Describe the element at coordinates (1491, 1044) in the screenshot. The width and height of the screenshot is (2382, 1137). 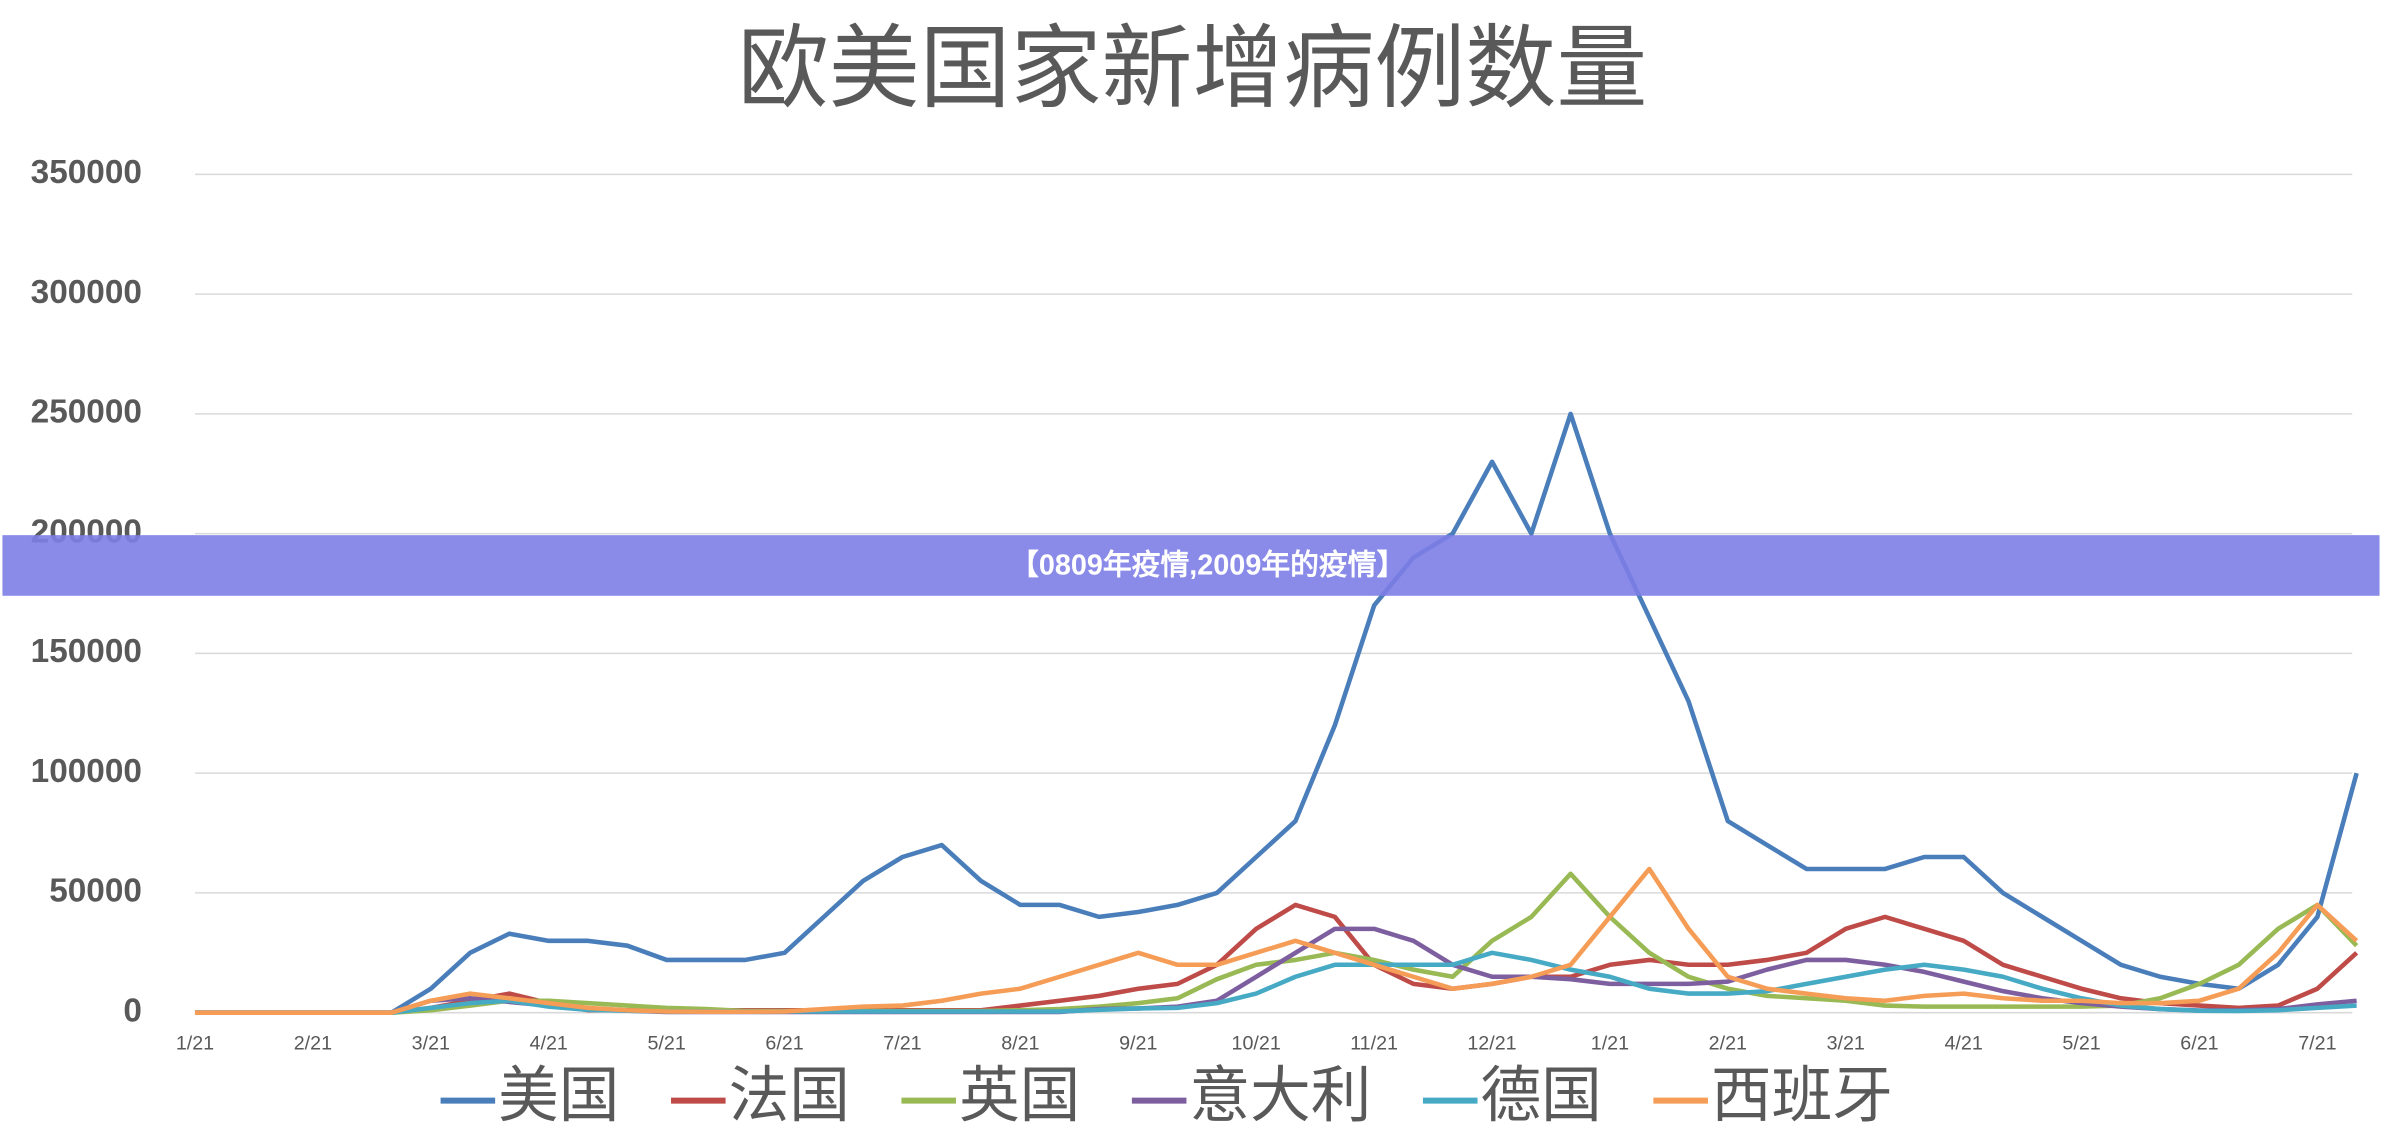
I see `x-tick-label: 12/21` at that location.